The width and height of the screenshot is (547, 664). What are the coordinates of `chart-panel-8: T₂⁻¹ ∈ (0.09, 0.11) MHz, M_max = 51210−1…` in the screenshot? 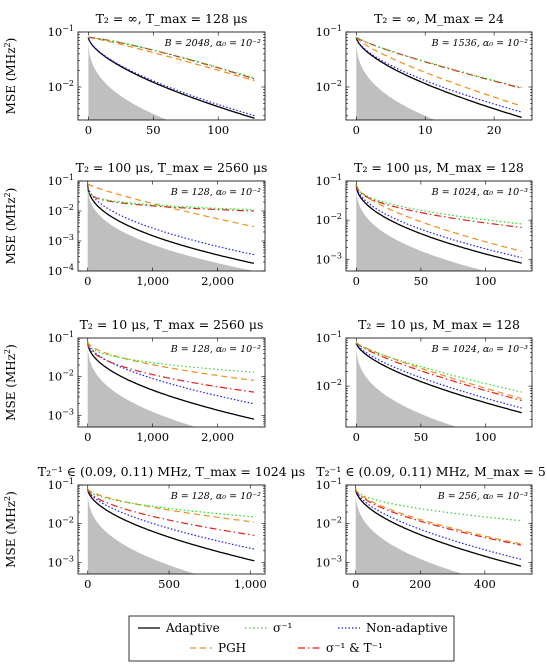 It's located at (431, 527).